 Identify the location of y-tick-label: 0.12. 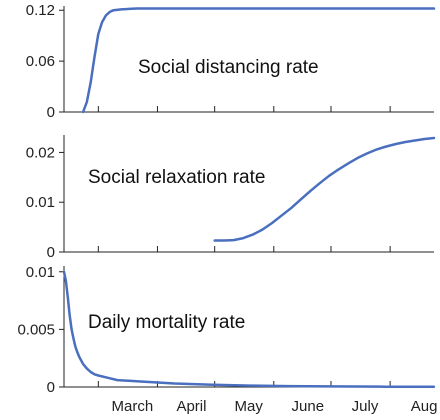
(40, 10).